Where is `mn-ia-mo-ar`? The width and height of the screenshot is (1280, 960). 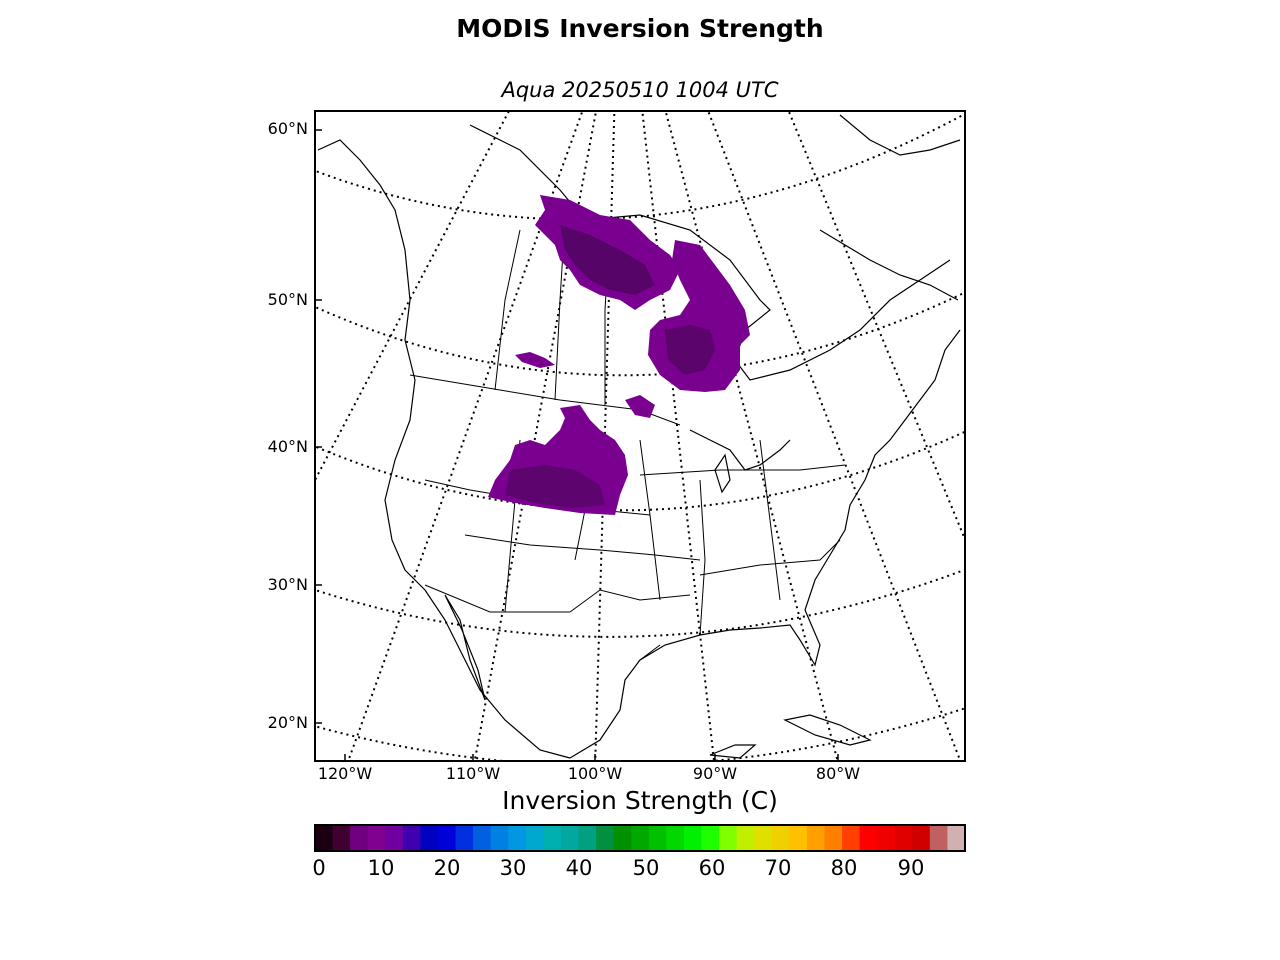
mn-ia-mo-ar is located at coordinates (650, 520).